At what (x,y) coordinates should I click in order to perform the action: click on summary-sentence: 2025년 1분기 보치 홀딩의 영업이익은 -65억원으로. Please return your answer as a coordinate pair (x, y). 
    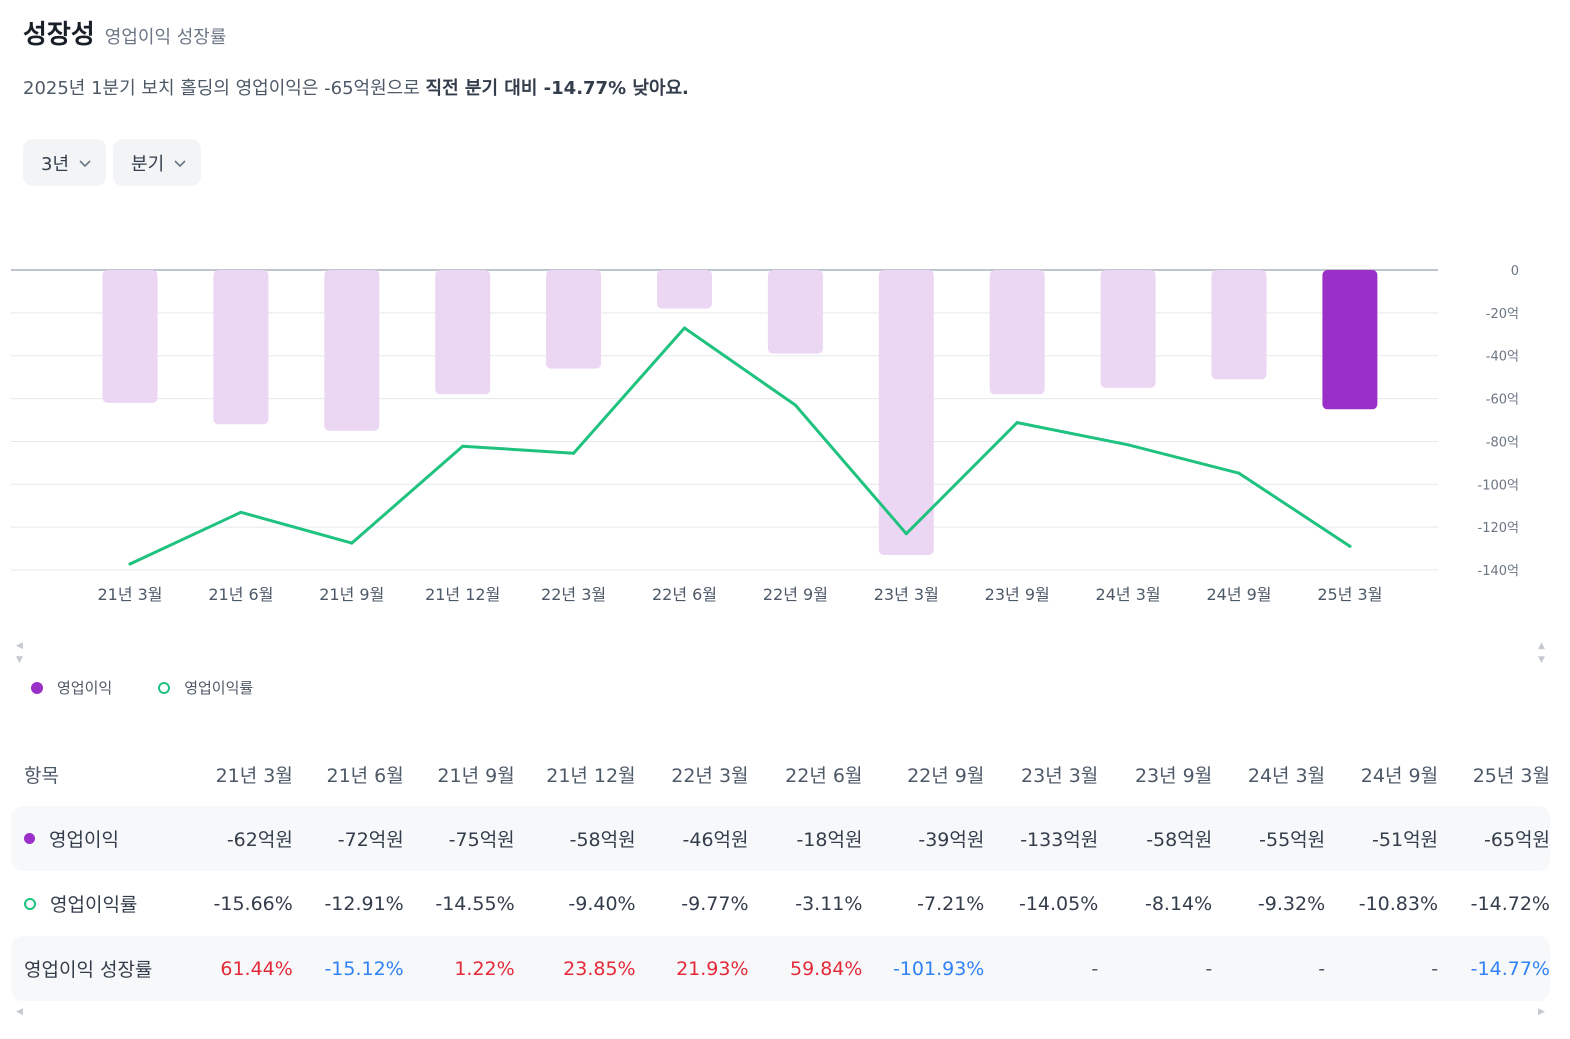
    Looking at the image, I should click on (224, 88).